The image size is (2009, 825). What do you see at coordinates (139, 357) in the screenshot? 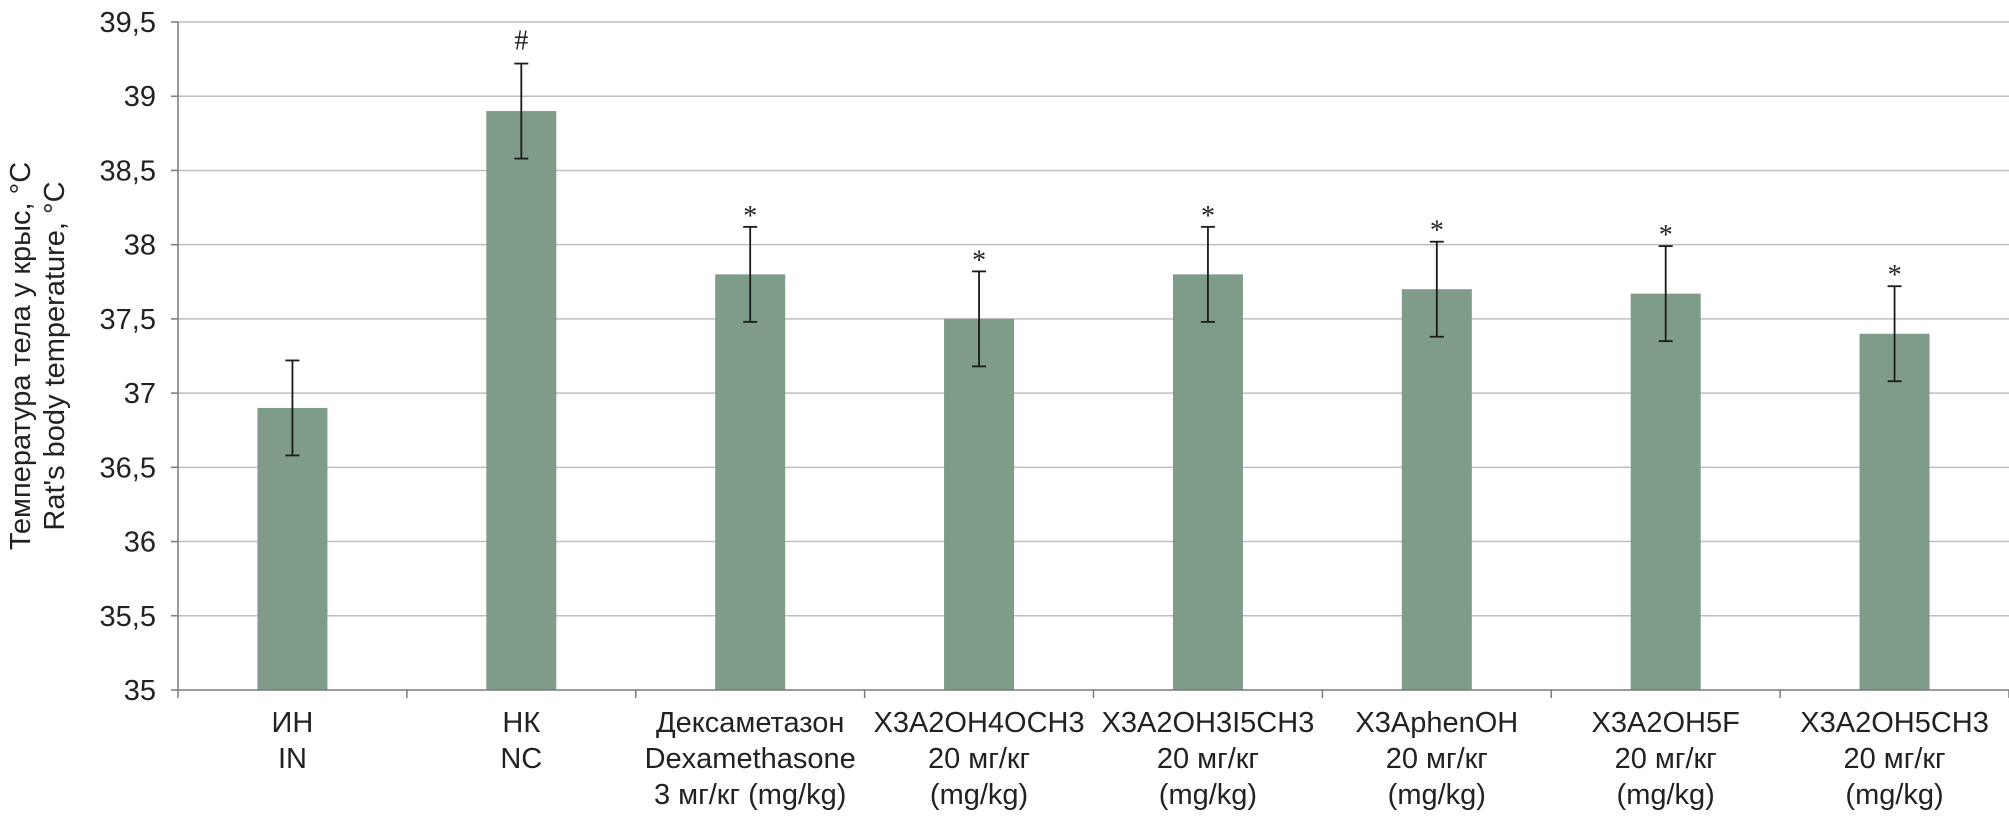
I see `y-axis-ticks: 35 35,5 36 36,5 37 37,5 38 38,5 39 39,5` at bounding box center [139, 357].